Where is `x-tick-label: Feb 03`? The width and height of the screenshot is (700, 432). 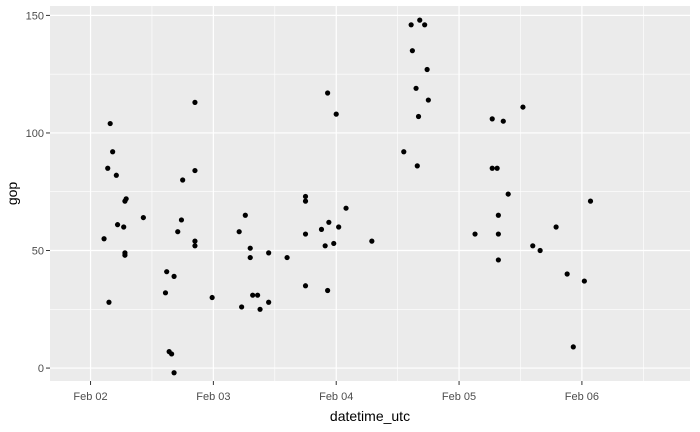 x-tick-label: Feb 03 is located at coordinates (213, 397).